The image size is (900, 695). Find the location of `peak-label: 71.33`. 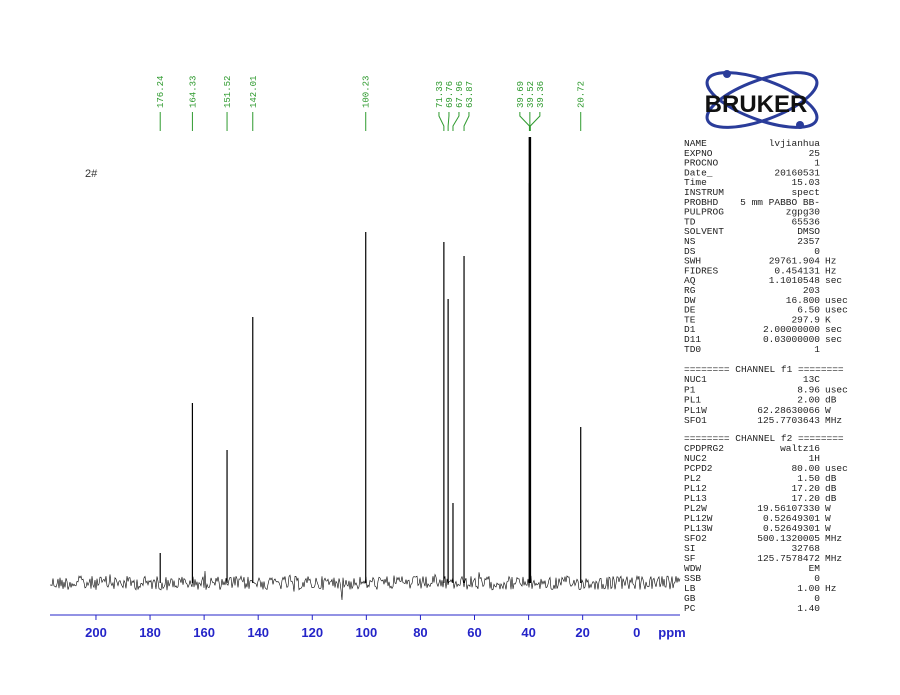

peak-label: 71.33 is located at coordinates (440, 94).